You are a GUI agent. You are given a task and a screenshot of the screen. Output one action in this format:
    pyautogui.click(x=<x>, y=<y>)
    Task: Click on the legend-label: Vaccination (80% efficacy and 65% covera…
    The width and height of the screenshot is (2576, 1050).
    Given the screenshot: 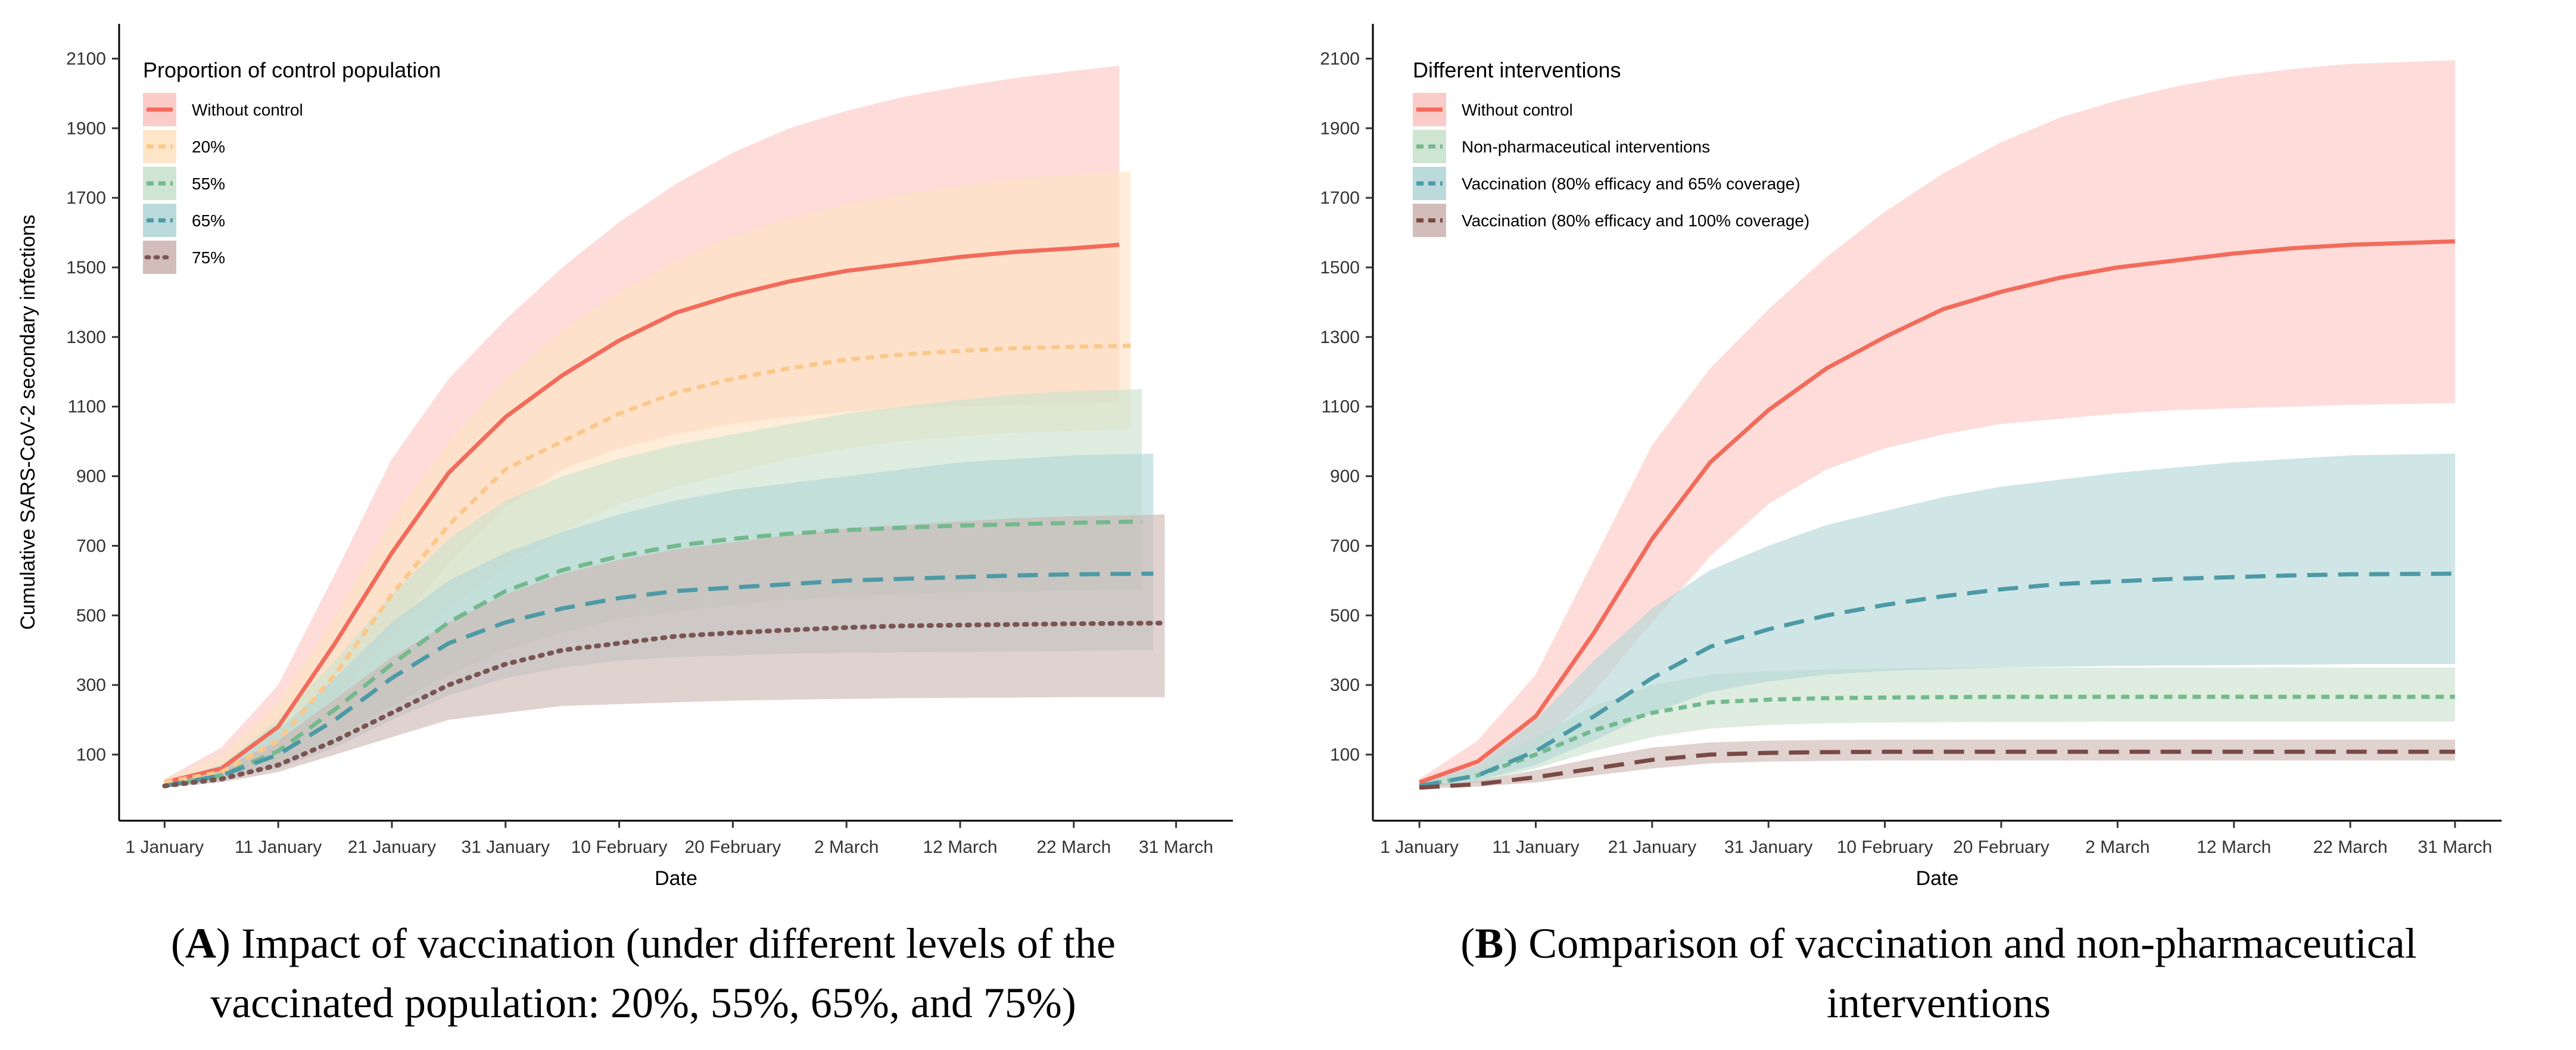 What is the action you would take?
    pyautogui.click(x=1631, y=184)
    